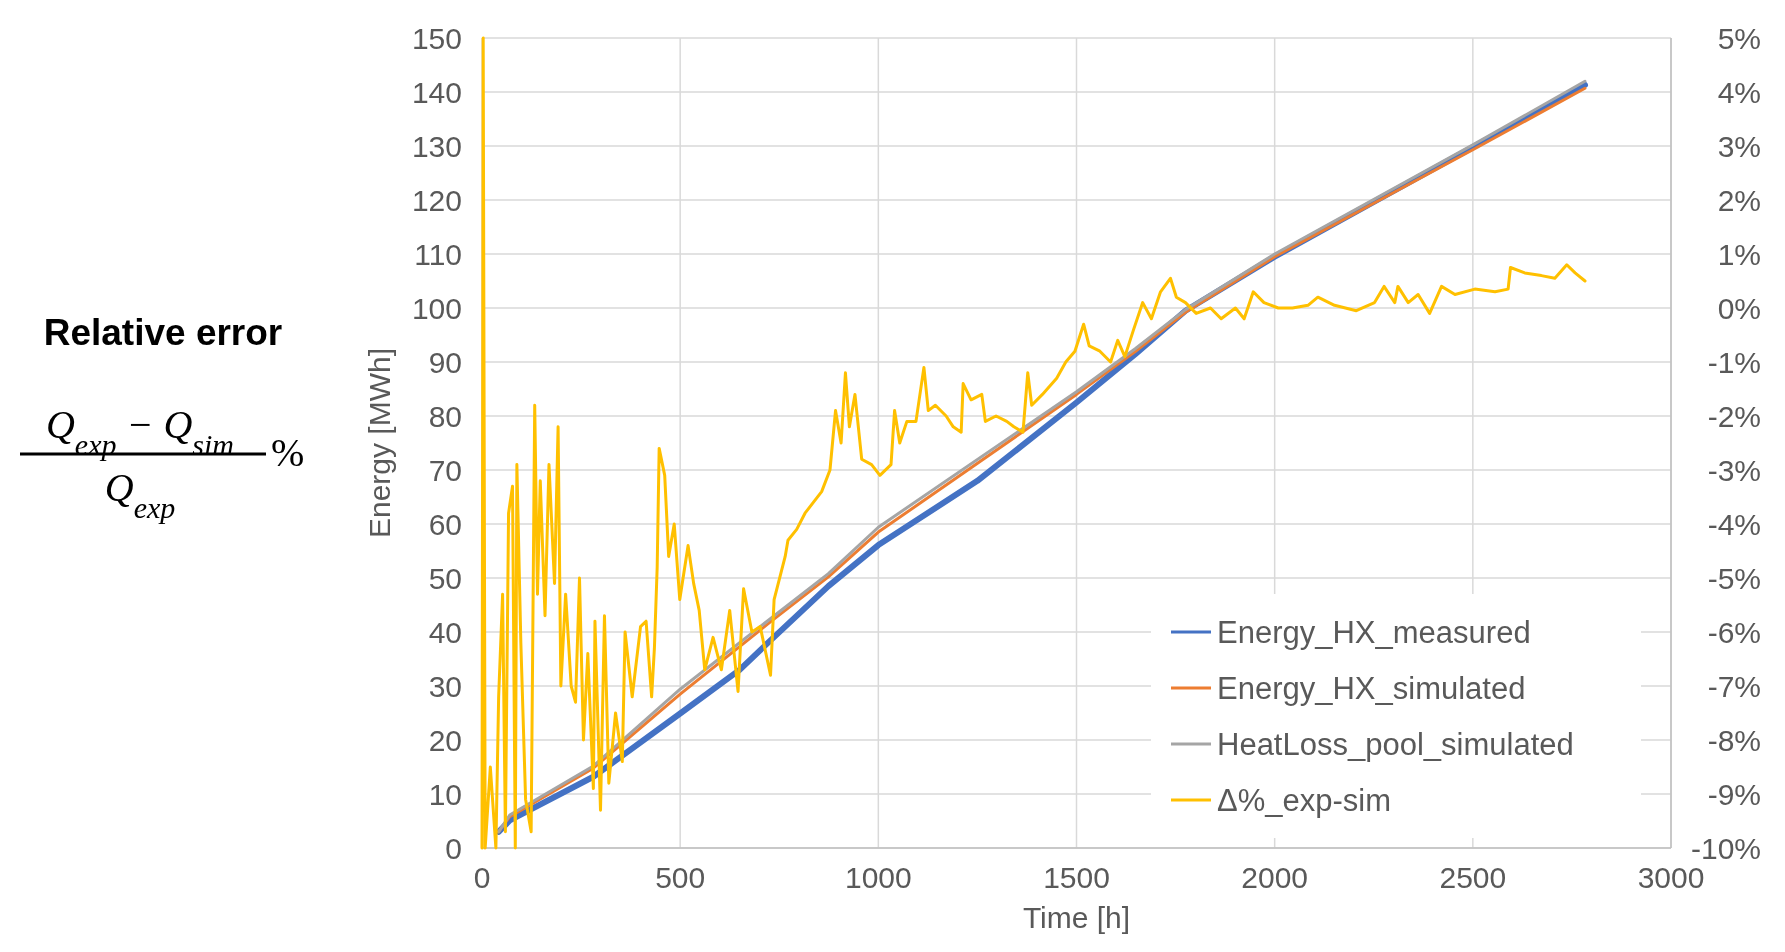  What do you see at coordinates (1076, 877) in the screenshot?
I see `x-tick-label: 1500` at bounding box center [1076, 877].